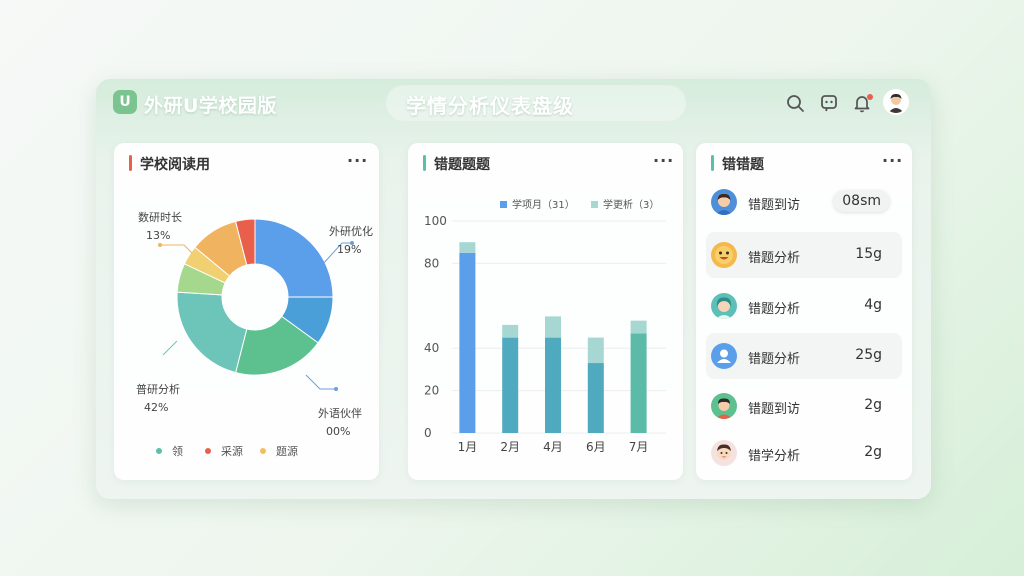 This screenshot has height=576, width=1024. Describe the element at coordinates (870, 97) in the screenshot. I see `notification-dot` at that location.